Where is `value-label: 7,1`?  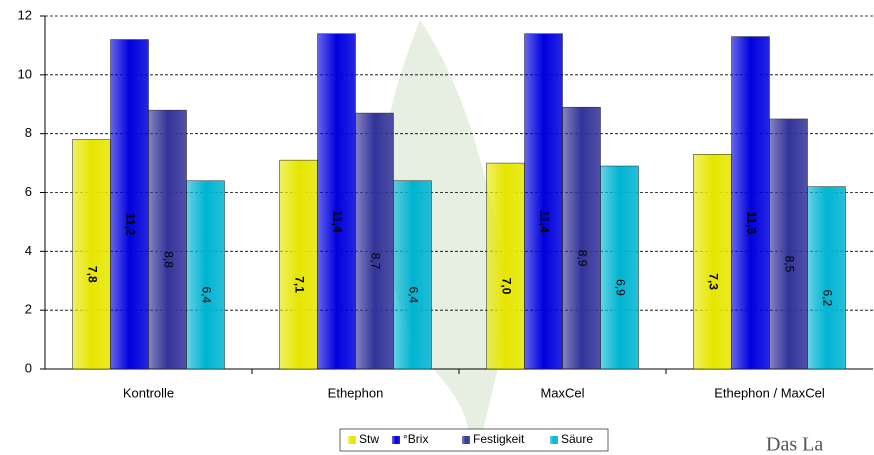 value-label: 7,1 is located at coordinates (299, 284).